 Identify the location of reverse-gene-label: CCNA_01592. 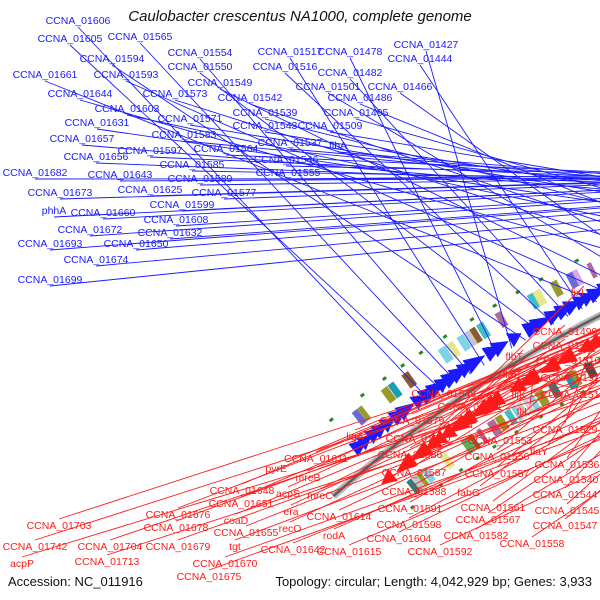
(440, 552).